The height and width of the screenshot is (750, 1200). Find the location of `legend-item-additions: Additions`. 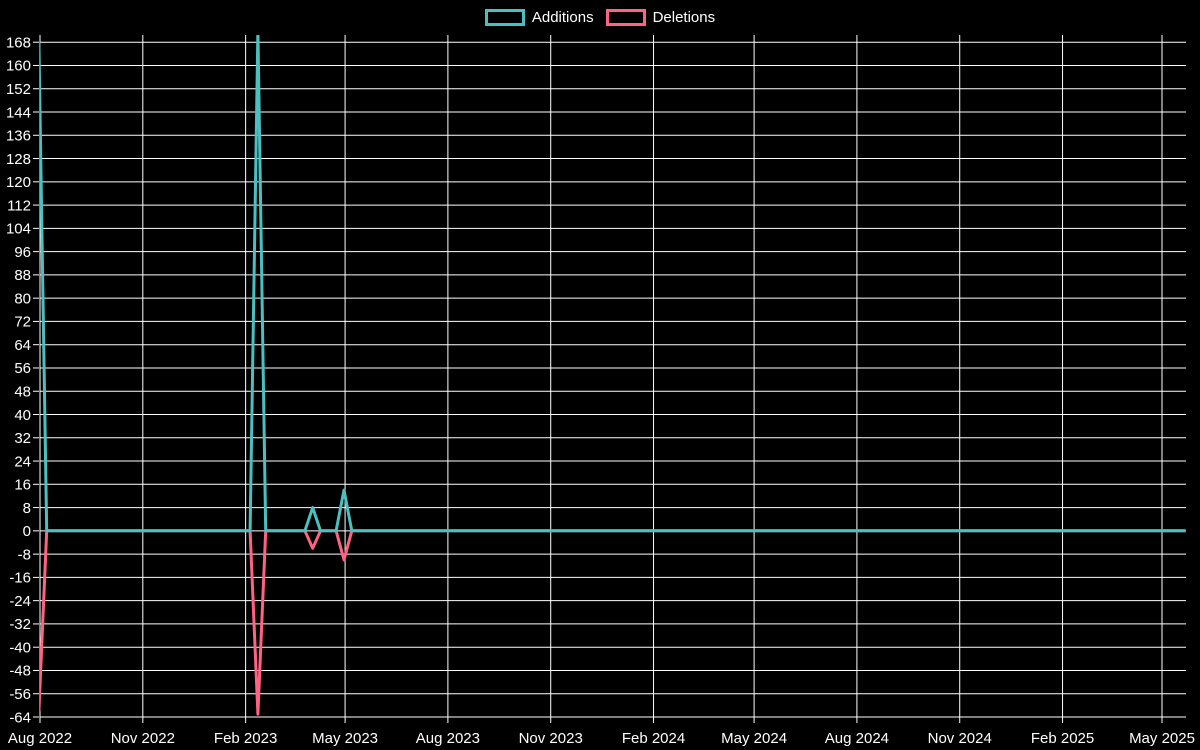

legend-item-additions: Additions is located at coordinates (539, 17).